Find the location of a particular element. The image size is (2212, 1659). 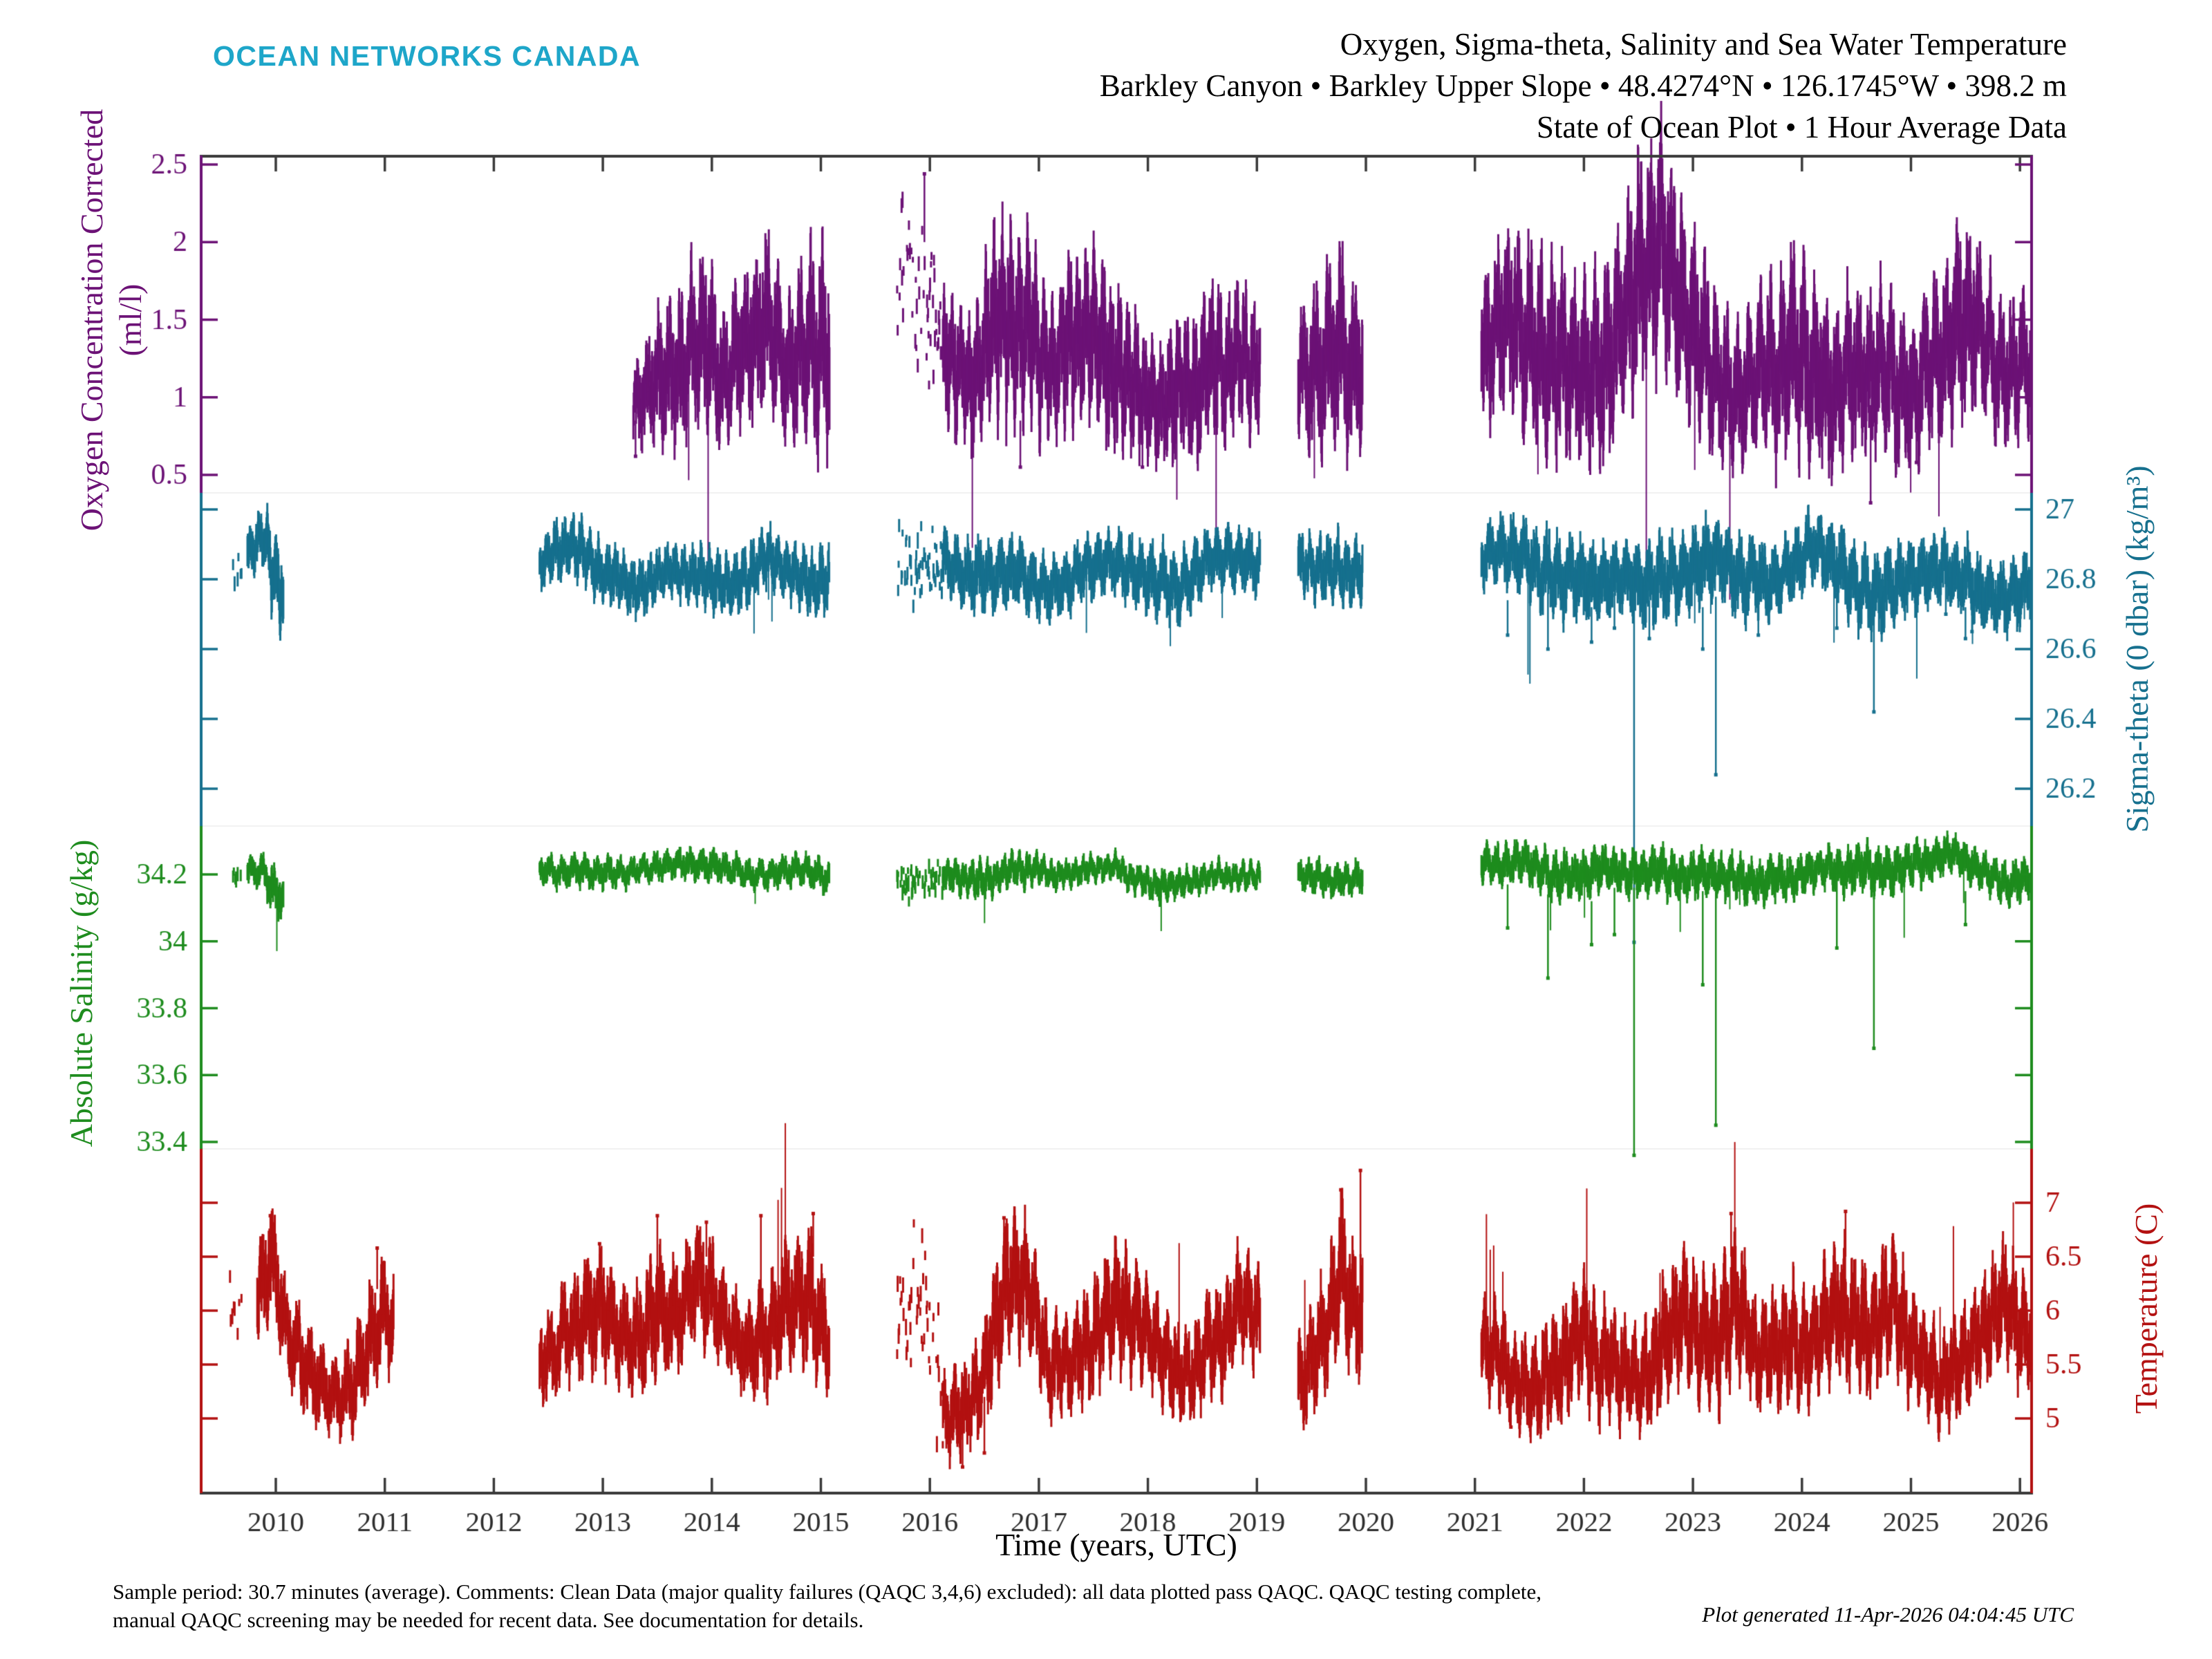

ocean-networks-canada-logo: OCEAN NETWORKS CANADA is located at coordinates (427, 56).